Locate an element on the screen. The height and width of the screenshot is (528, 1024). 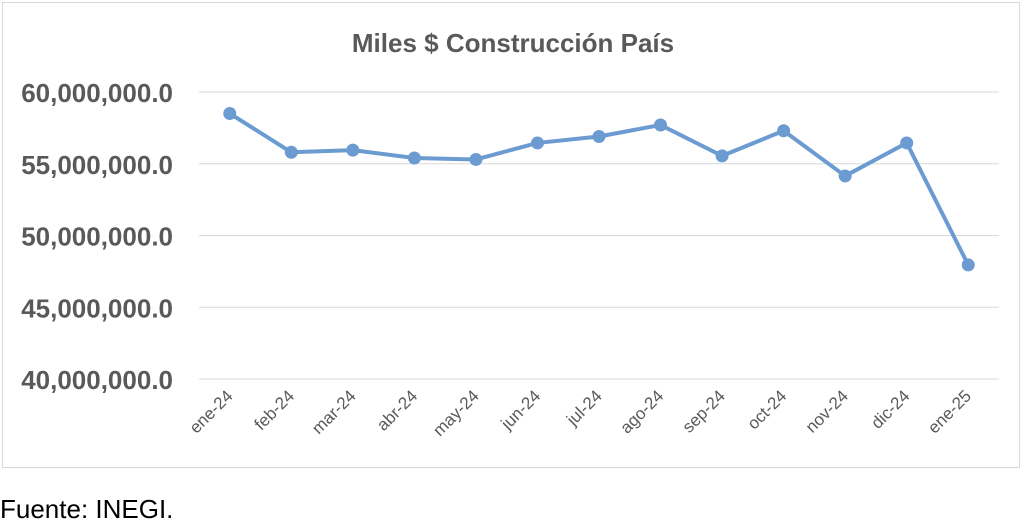
x-tick-label: jul-24 is located at coordinates (584, 408).